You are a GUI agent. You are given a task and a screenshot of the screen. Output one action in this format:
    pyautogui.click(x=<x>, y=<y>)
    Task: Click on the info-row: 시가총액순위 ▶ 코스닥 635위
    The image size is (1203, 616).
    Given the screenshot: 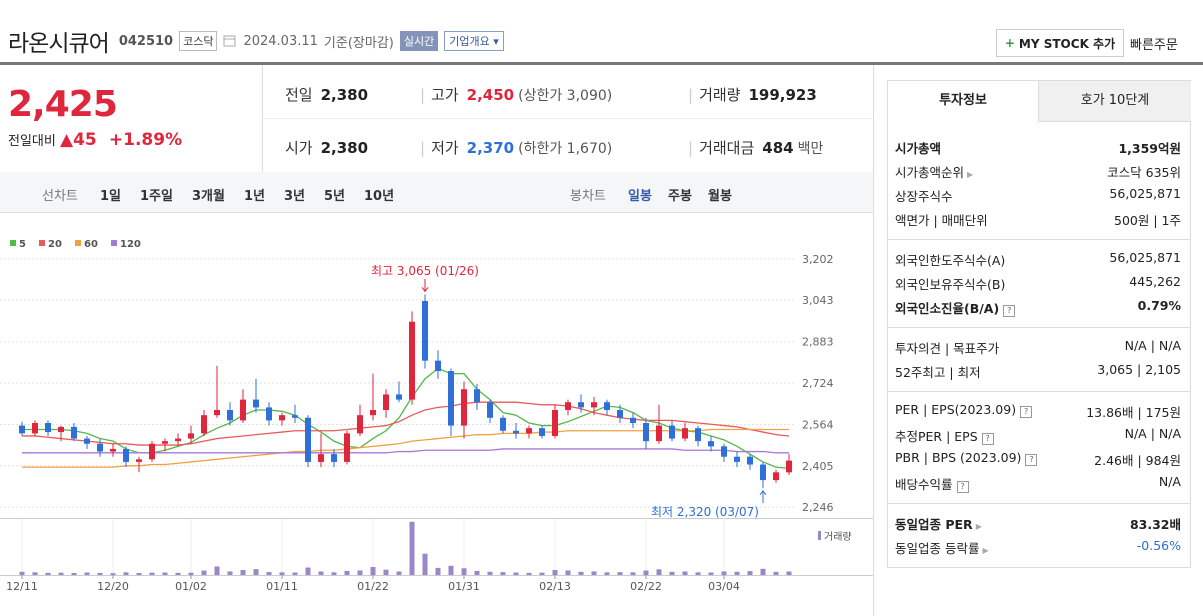 What is the action you would take?
    pyautogui.click(x=1038, y=171)
    